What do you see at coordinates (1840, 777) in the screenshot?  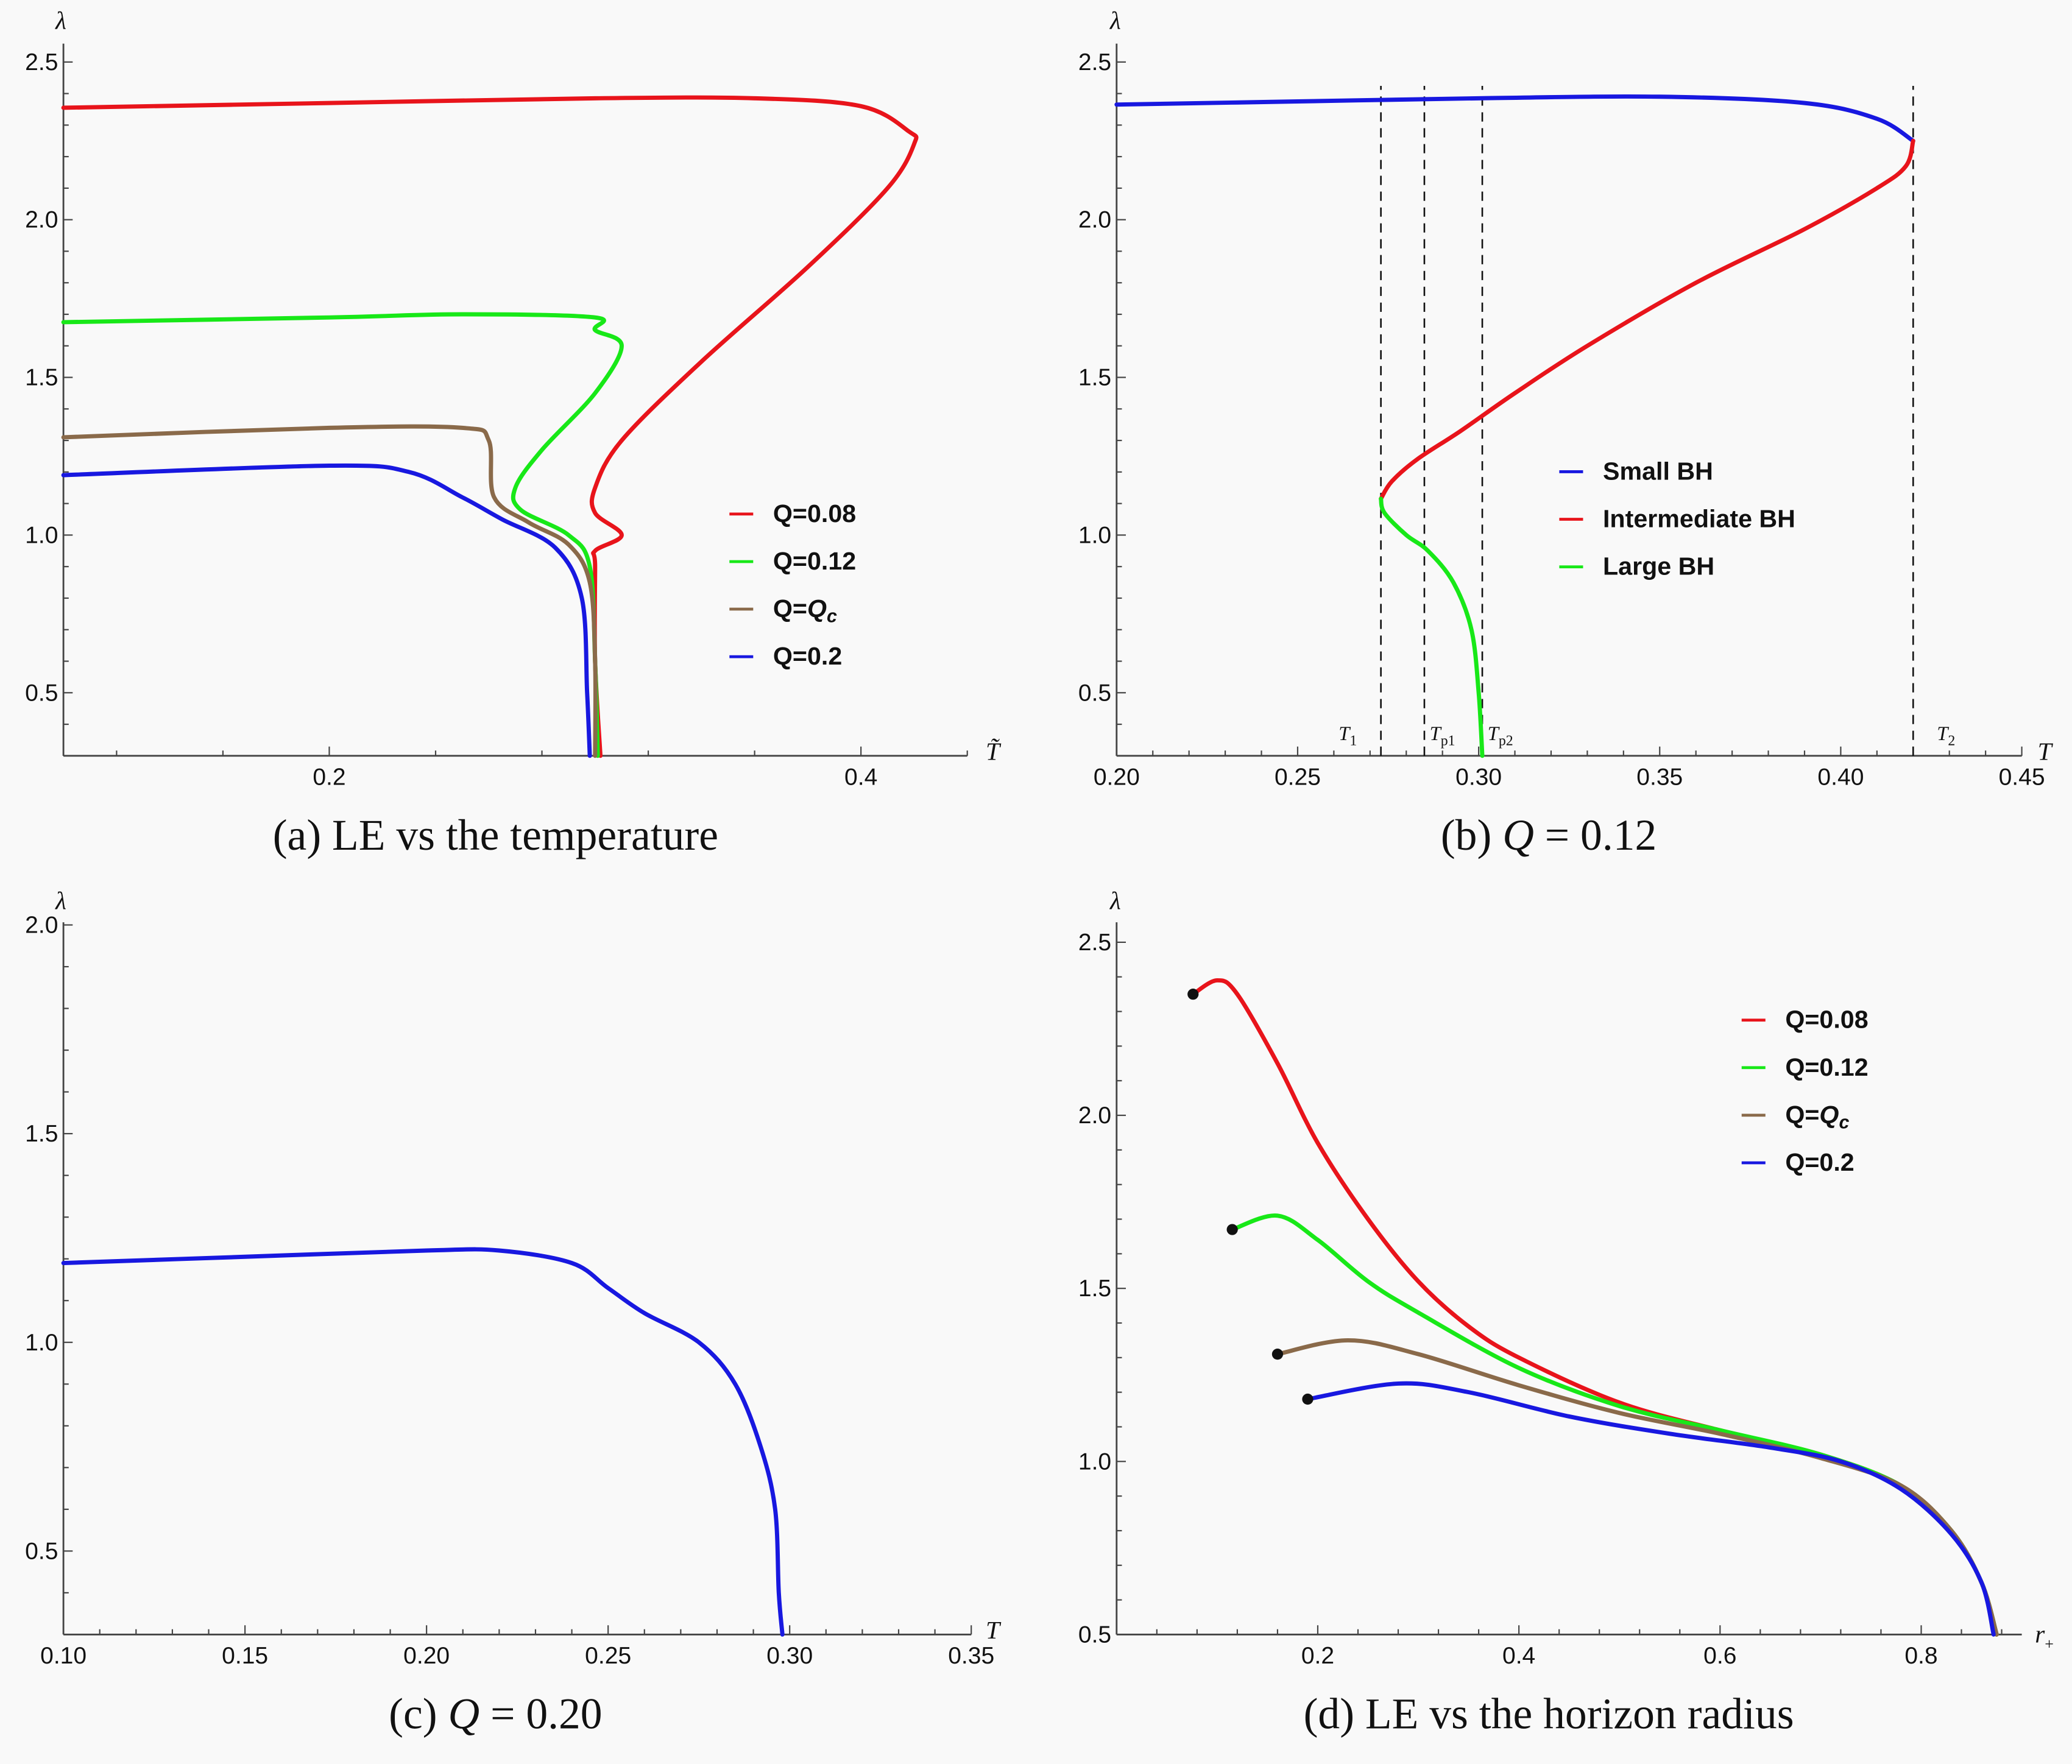 I see `x-tick-label: 0.40` at bounding box center [1840, 777].